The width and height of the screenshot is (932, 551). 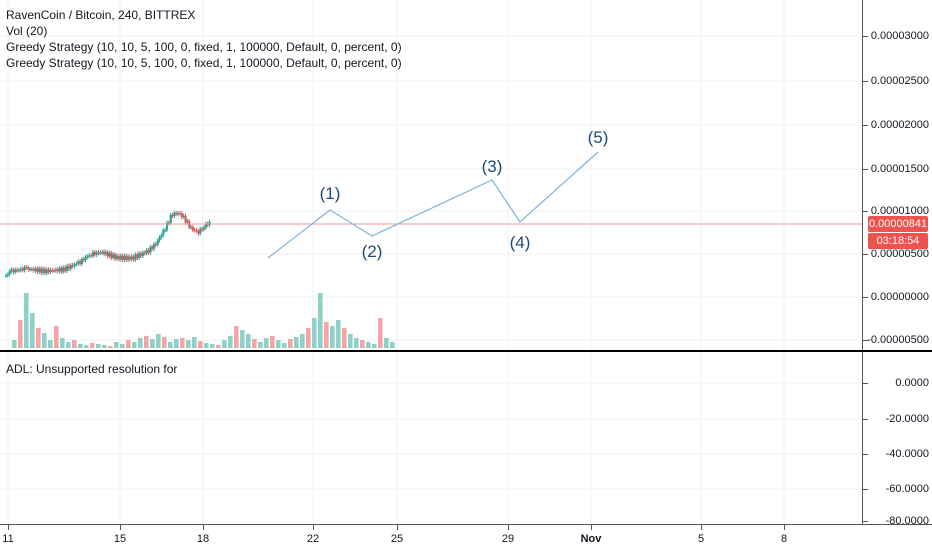 What do you see at coordinates (466, 351) in the screenshot?
I see `pane-separator` at bounding box center [466, 351].